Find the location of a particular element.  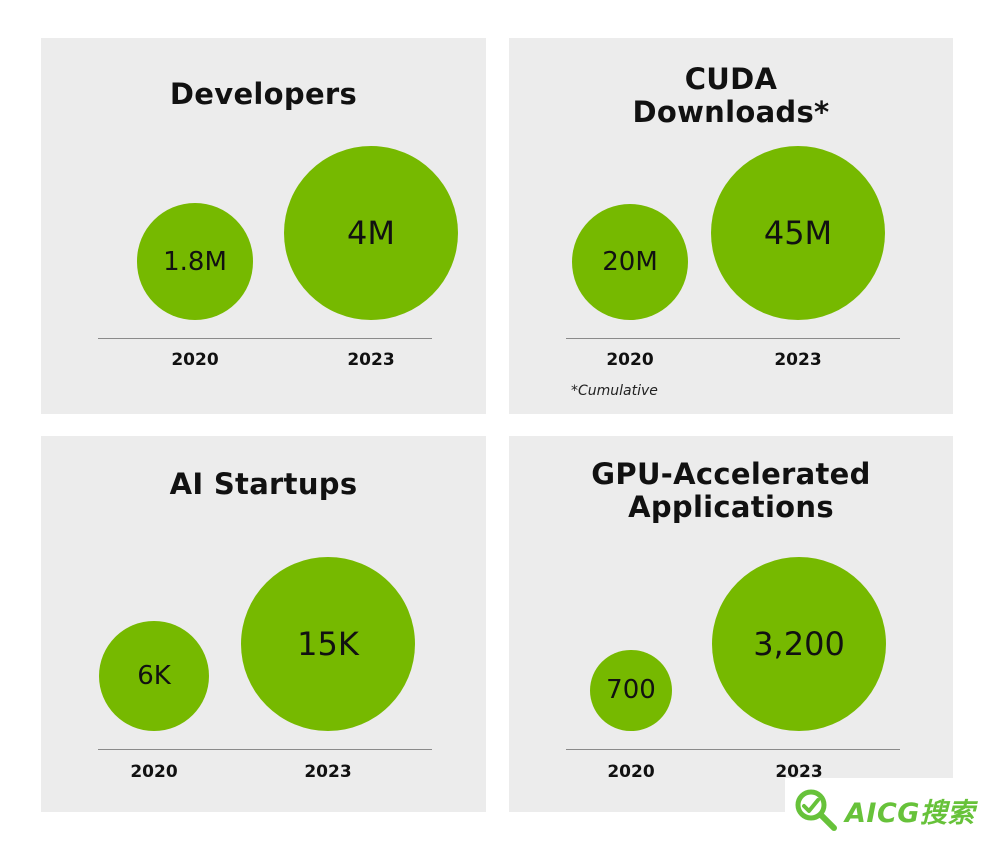

bubble-2020: 20M is located at coordinates (630, 262).